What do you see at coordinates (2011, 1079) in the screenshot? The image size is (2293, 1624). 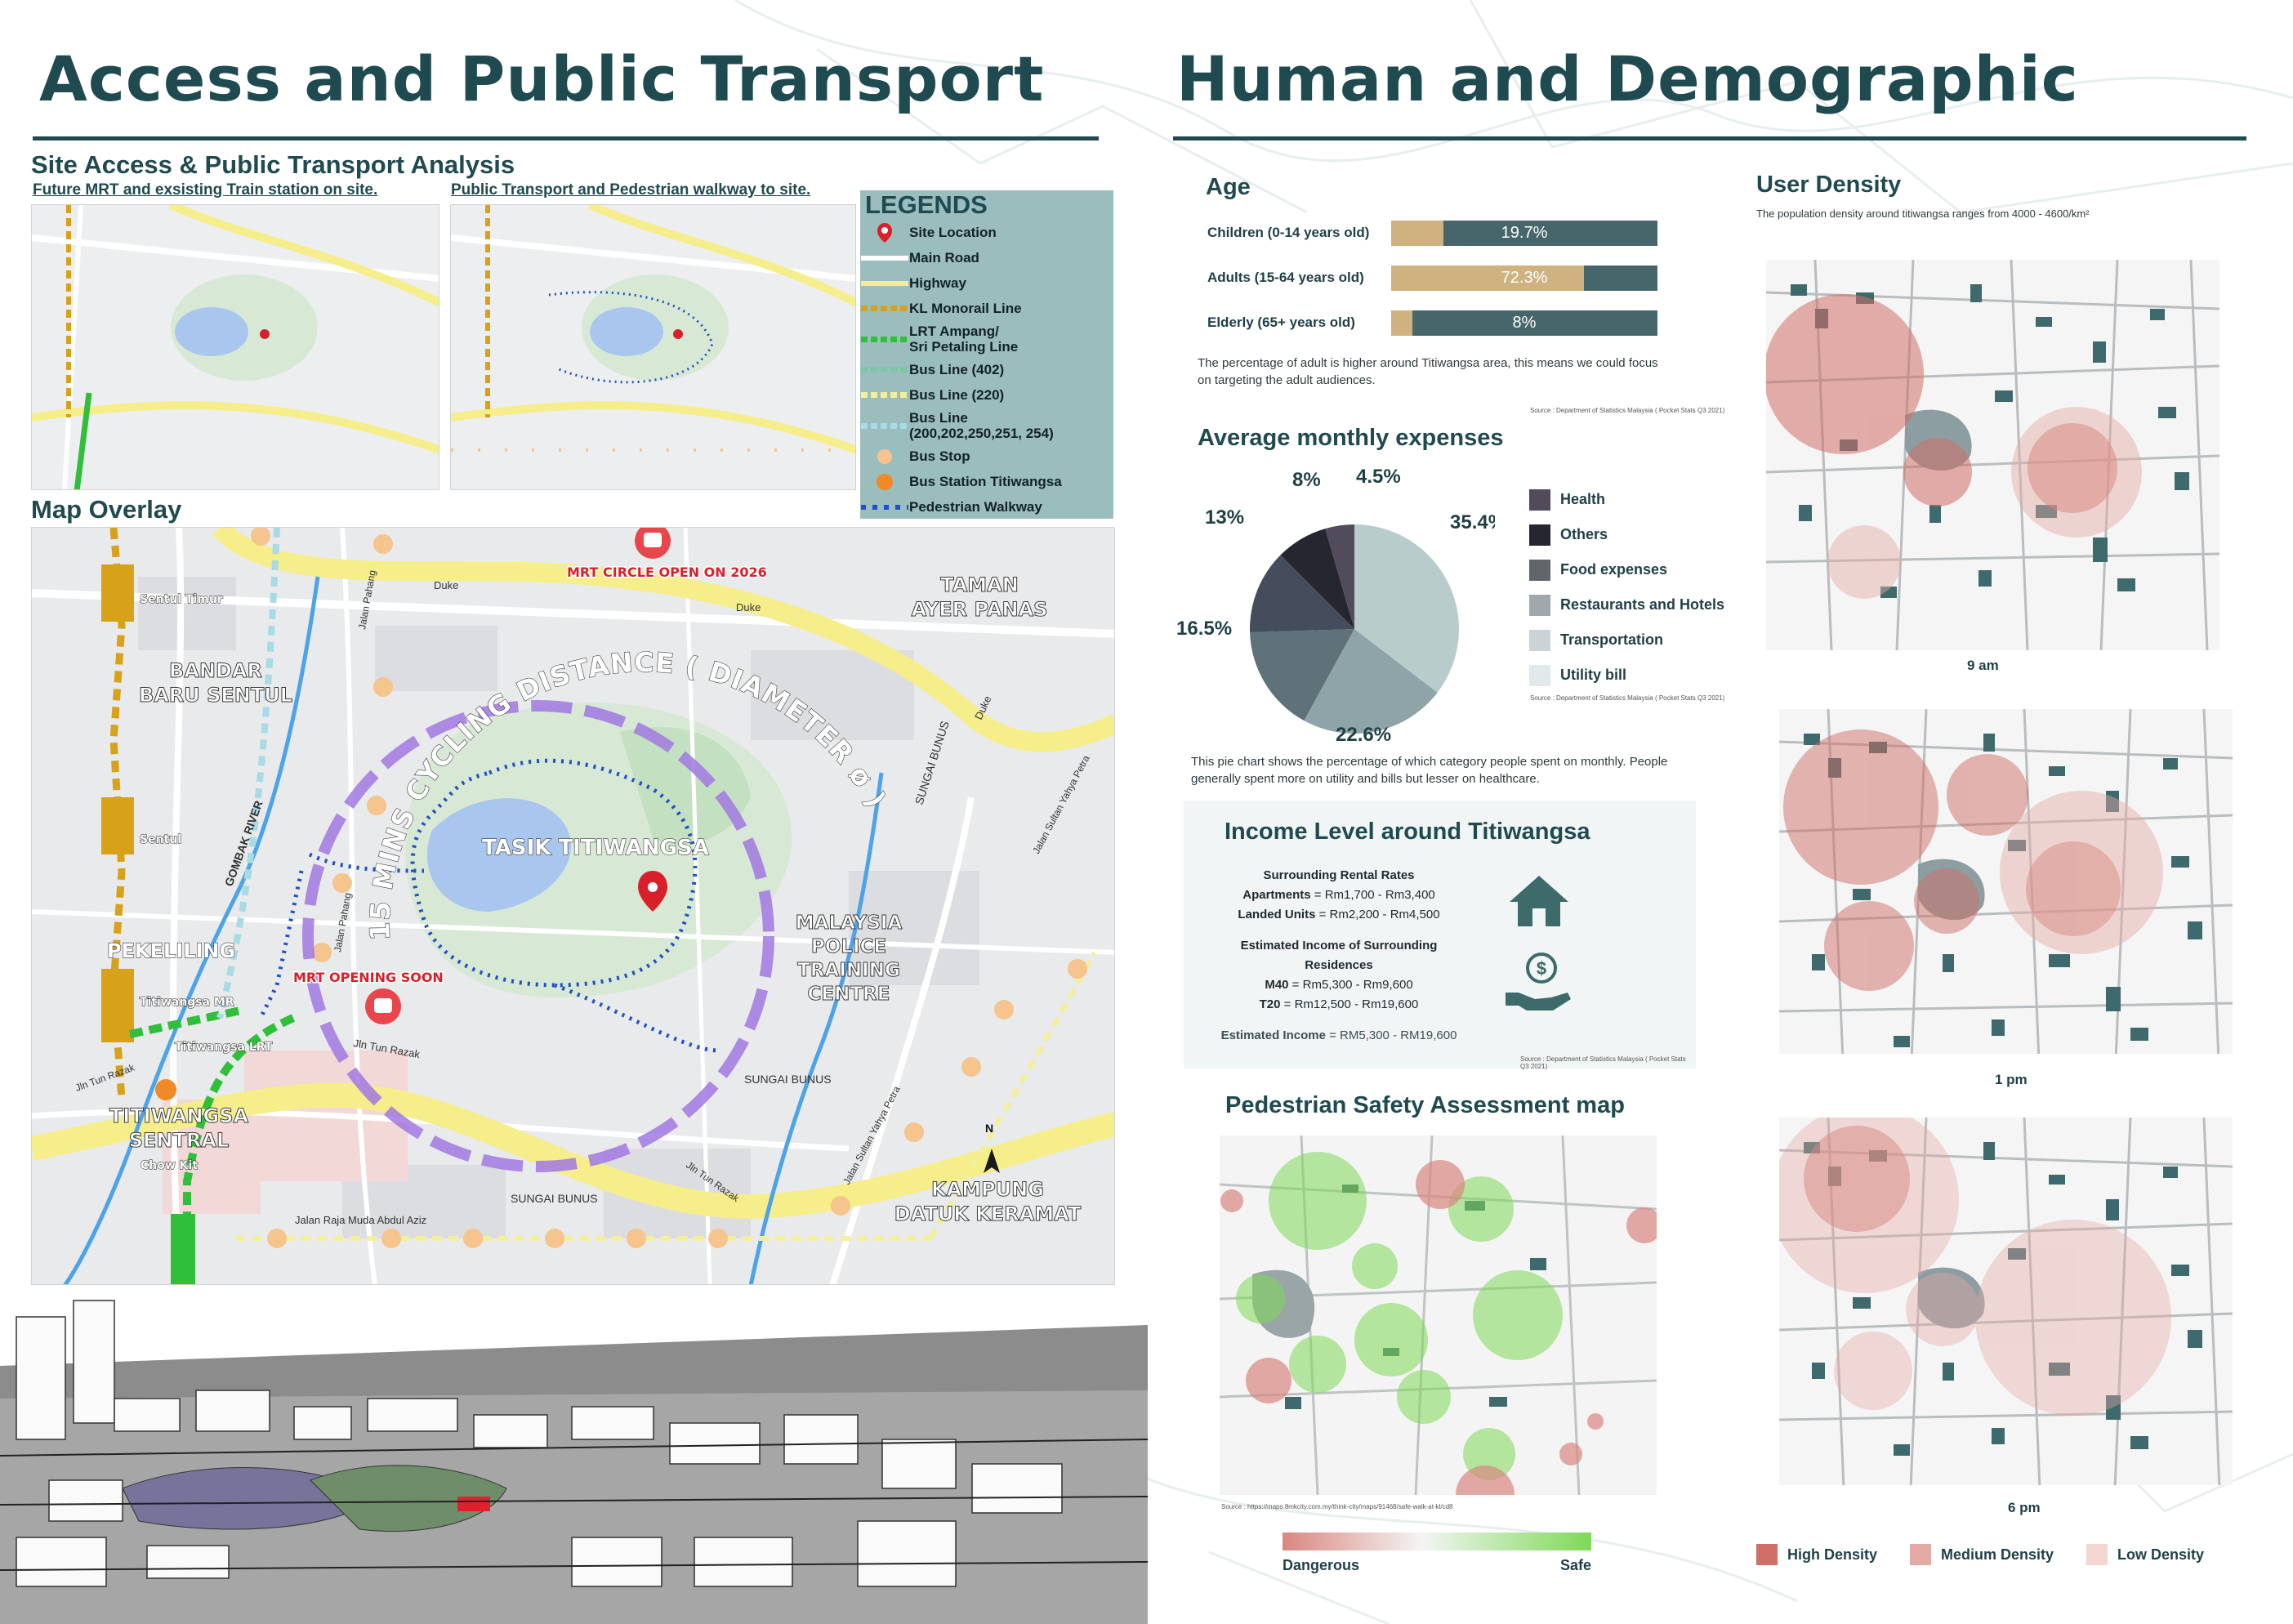 I see `density-label-1pm: 1 pm` at bounding box center [2011, 1079].